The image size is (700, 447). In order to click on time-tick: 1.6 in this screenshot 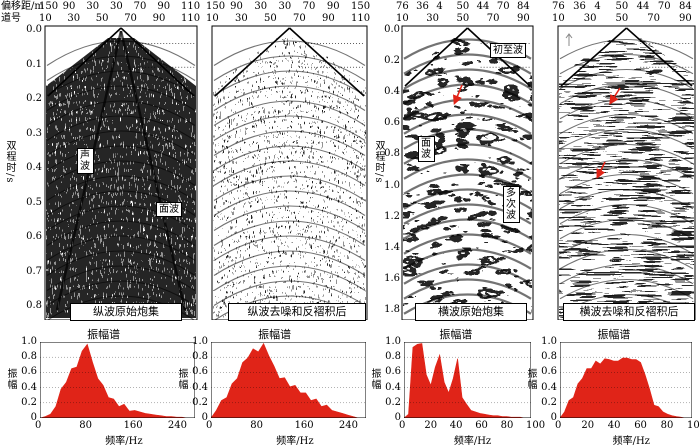, I will do `click(392, 278)`.